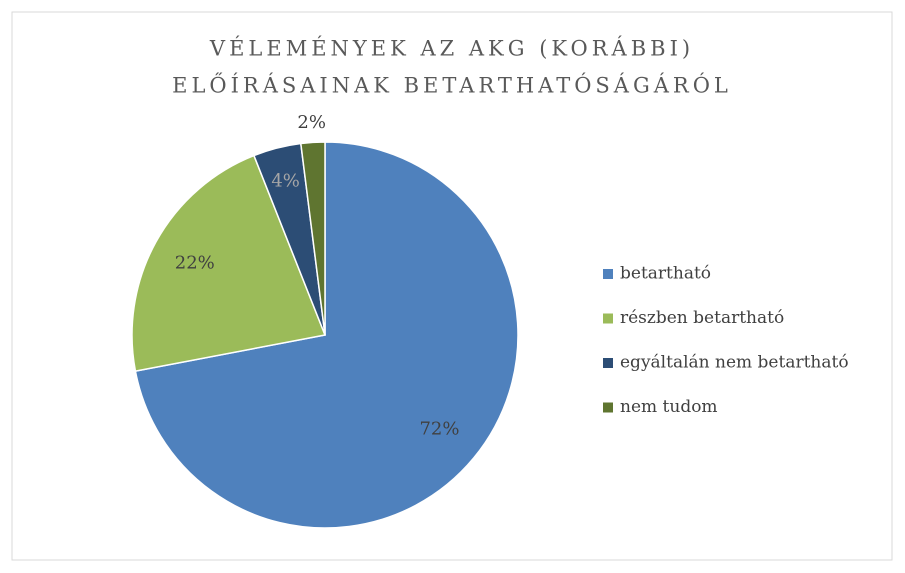  Describe the element at coordinates (734, 363) in the screenshot. I see `legend-label: egyáltalán nem betartható` at that location.